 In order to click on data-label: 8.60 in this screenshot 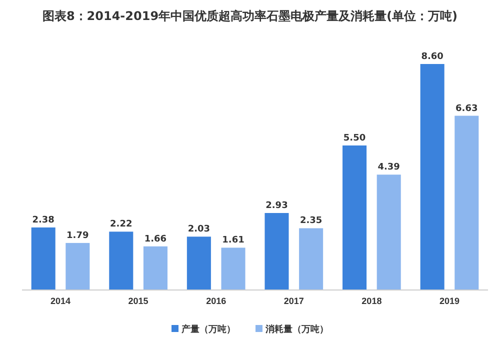, I will do `click(432, 57)`.